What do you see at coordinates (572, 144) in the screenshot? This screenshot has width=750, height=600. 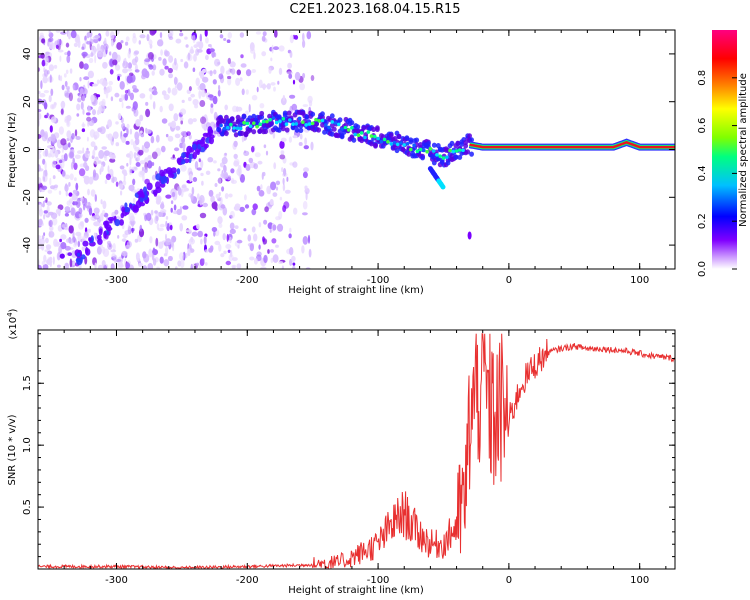 I see `ridge-band-core` at bounding box center [572, 144].